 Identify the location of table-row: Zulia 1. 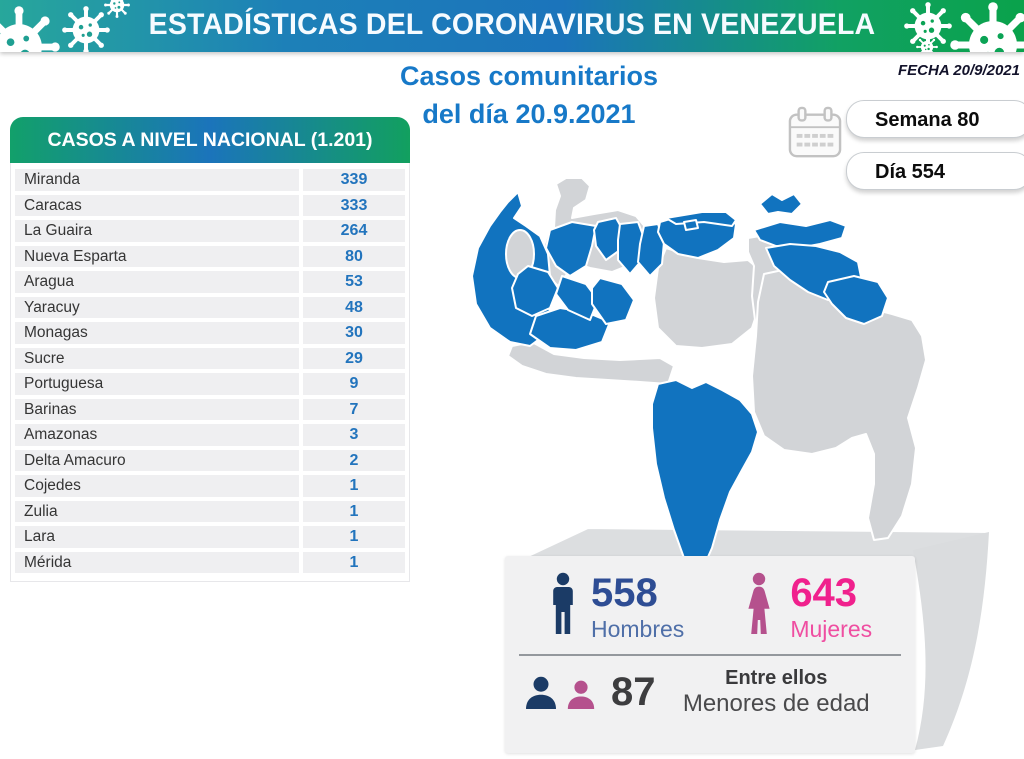
(210, 511).